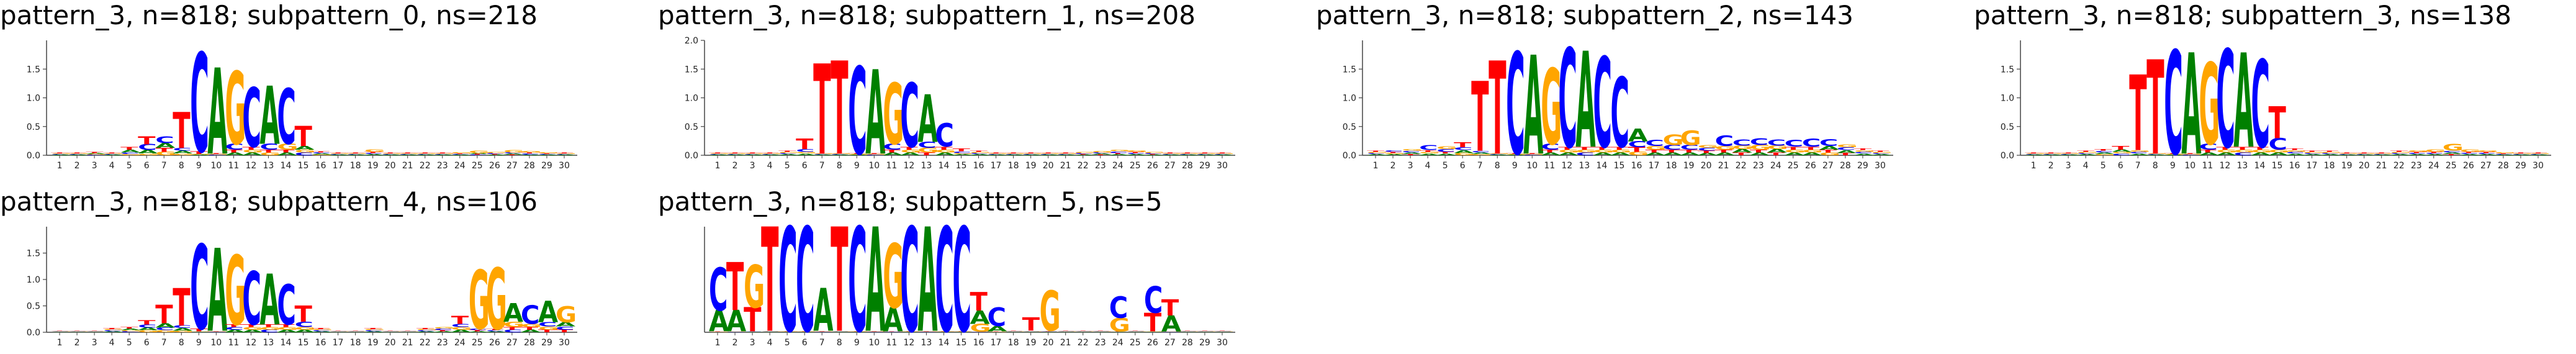 Image resolution: width=2576 pixels, height=354 pixels. I want to click on x-tick-label: 20, so click(1706, 166).